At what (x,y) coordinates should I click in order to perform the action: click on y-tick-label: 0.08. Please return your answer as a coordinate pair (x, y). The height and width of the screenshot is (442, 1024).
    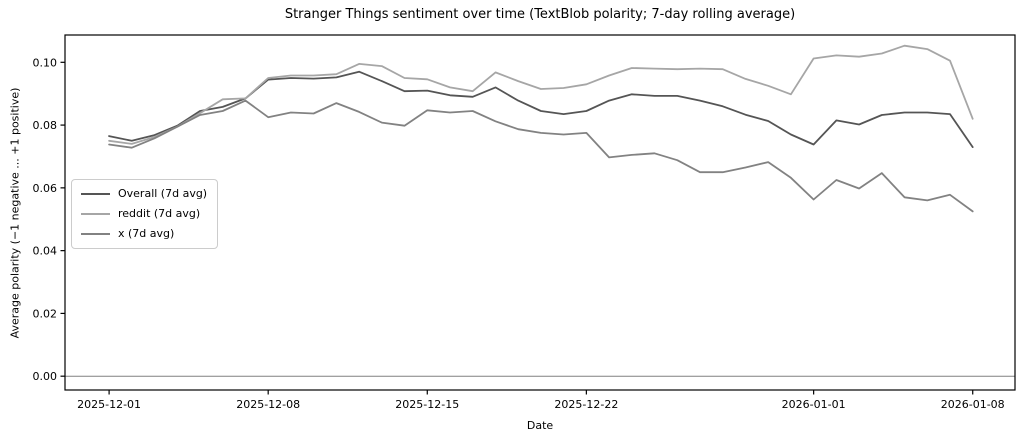
    Looking at the image, I should click on (45, 125).